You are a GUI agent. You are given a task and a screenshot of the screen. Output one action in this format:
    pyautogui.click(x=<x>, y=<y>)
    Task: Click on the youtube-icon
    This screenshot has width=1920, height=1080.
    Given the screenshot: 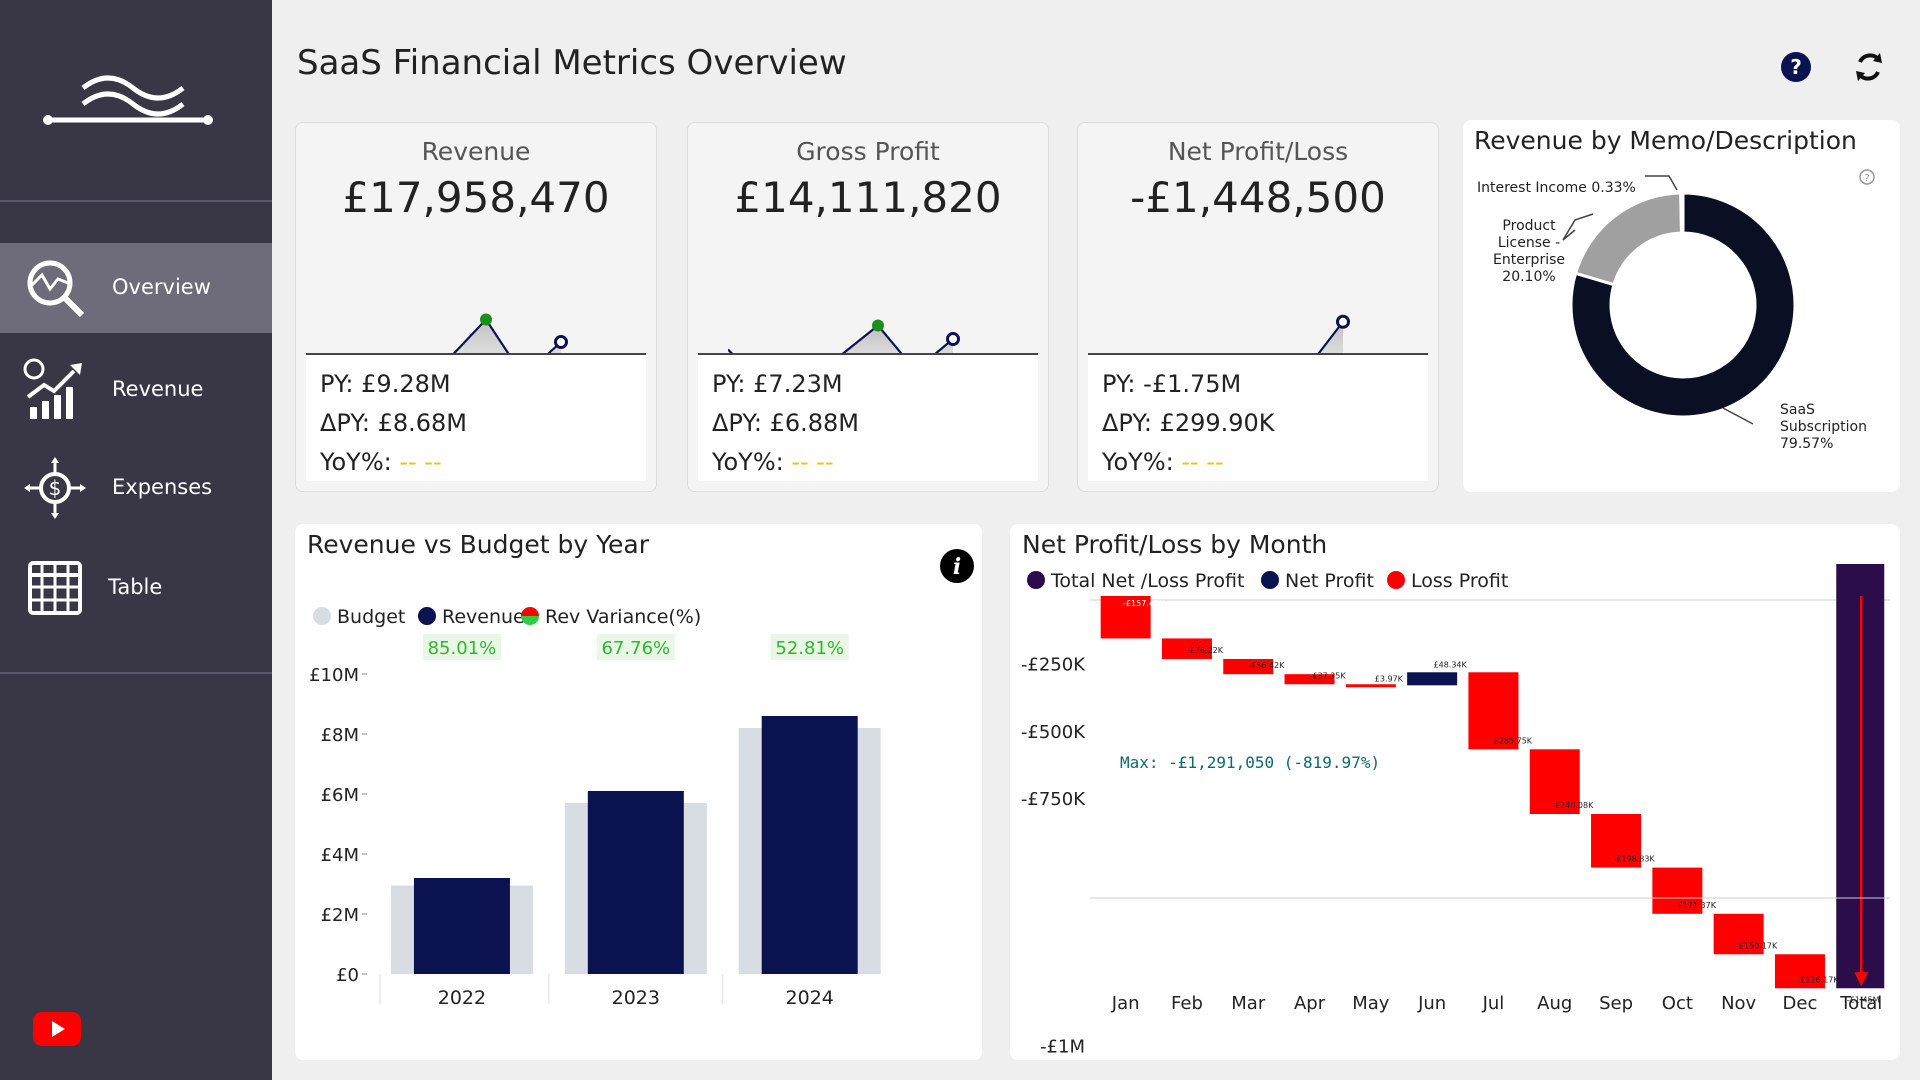 What is the action you would take?
    pyautogui.click(x=57, y=1029)
    